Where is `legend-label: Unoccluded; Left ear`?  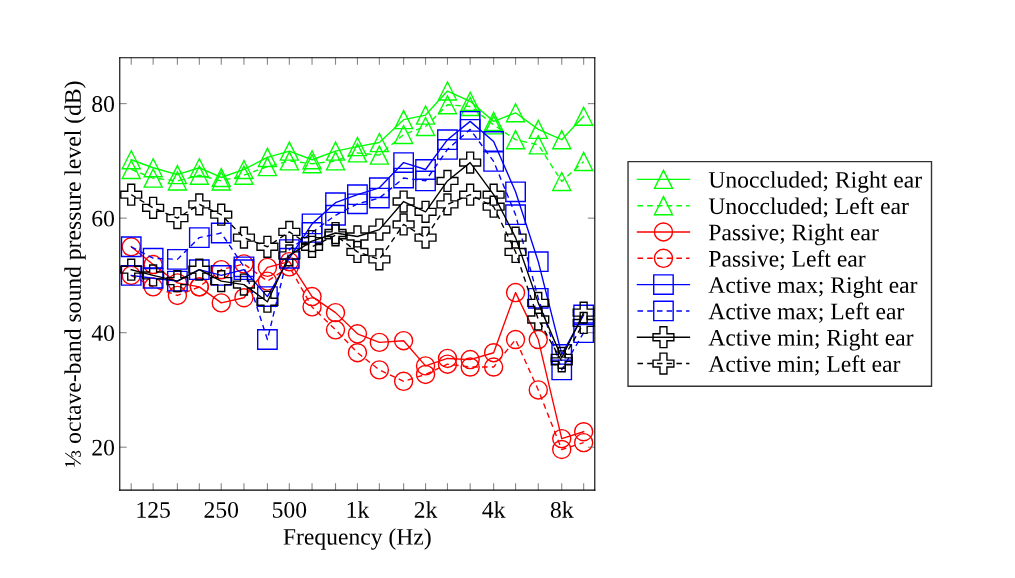 legend-label: Unoccluded; Left ear is located at coordinates (808, 207).